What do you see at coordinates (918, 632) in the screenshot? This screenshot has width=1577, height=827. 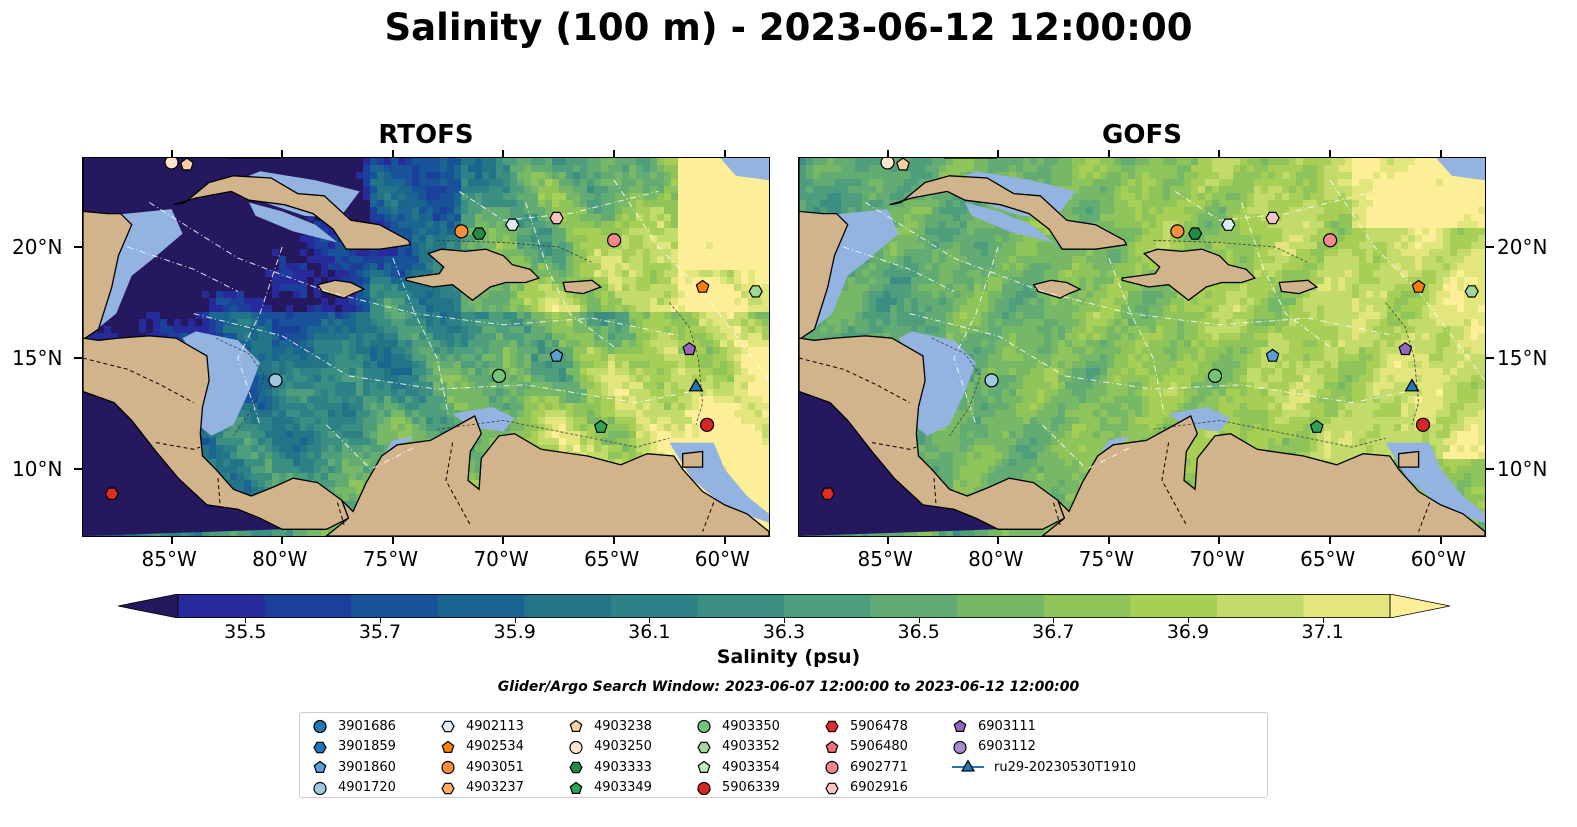 I see `colorbar-tick-label: 36.5` at bounding box center [918, 632].